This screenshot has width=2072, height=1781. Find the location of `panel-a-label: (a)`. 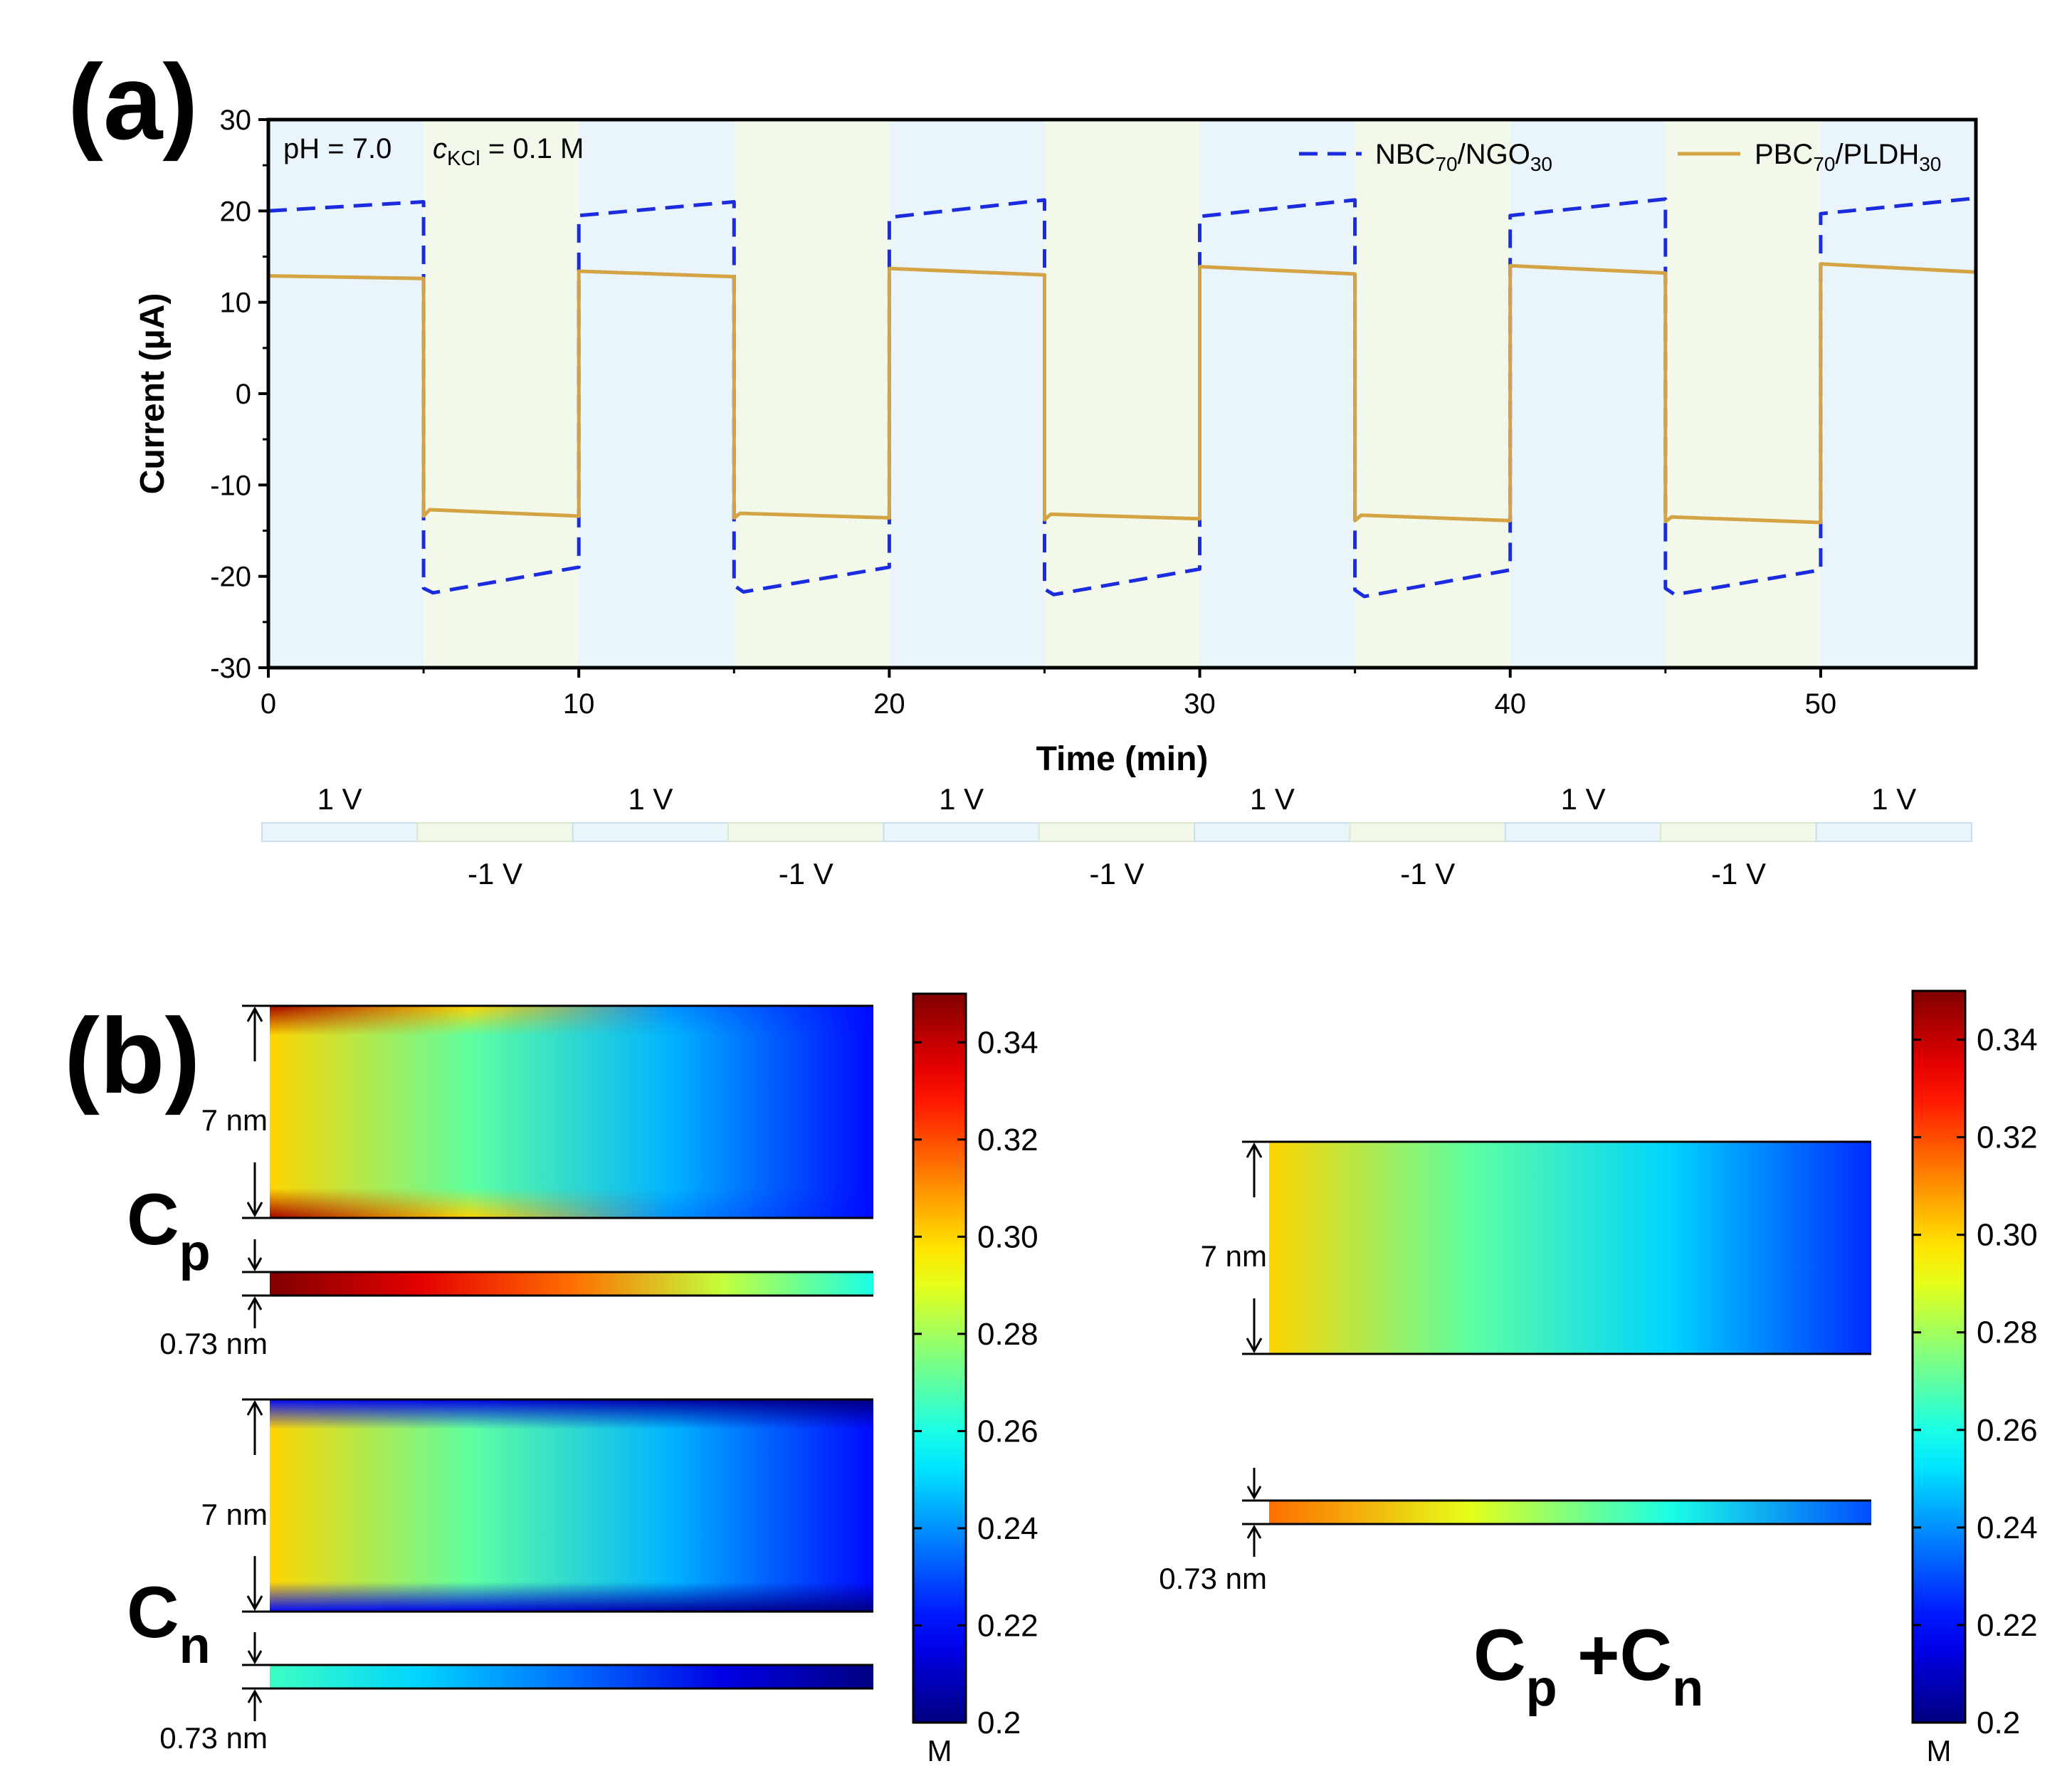

panel-a-label: (a) is located at coordinates (133, 102).